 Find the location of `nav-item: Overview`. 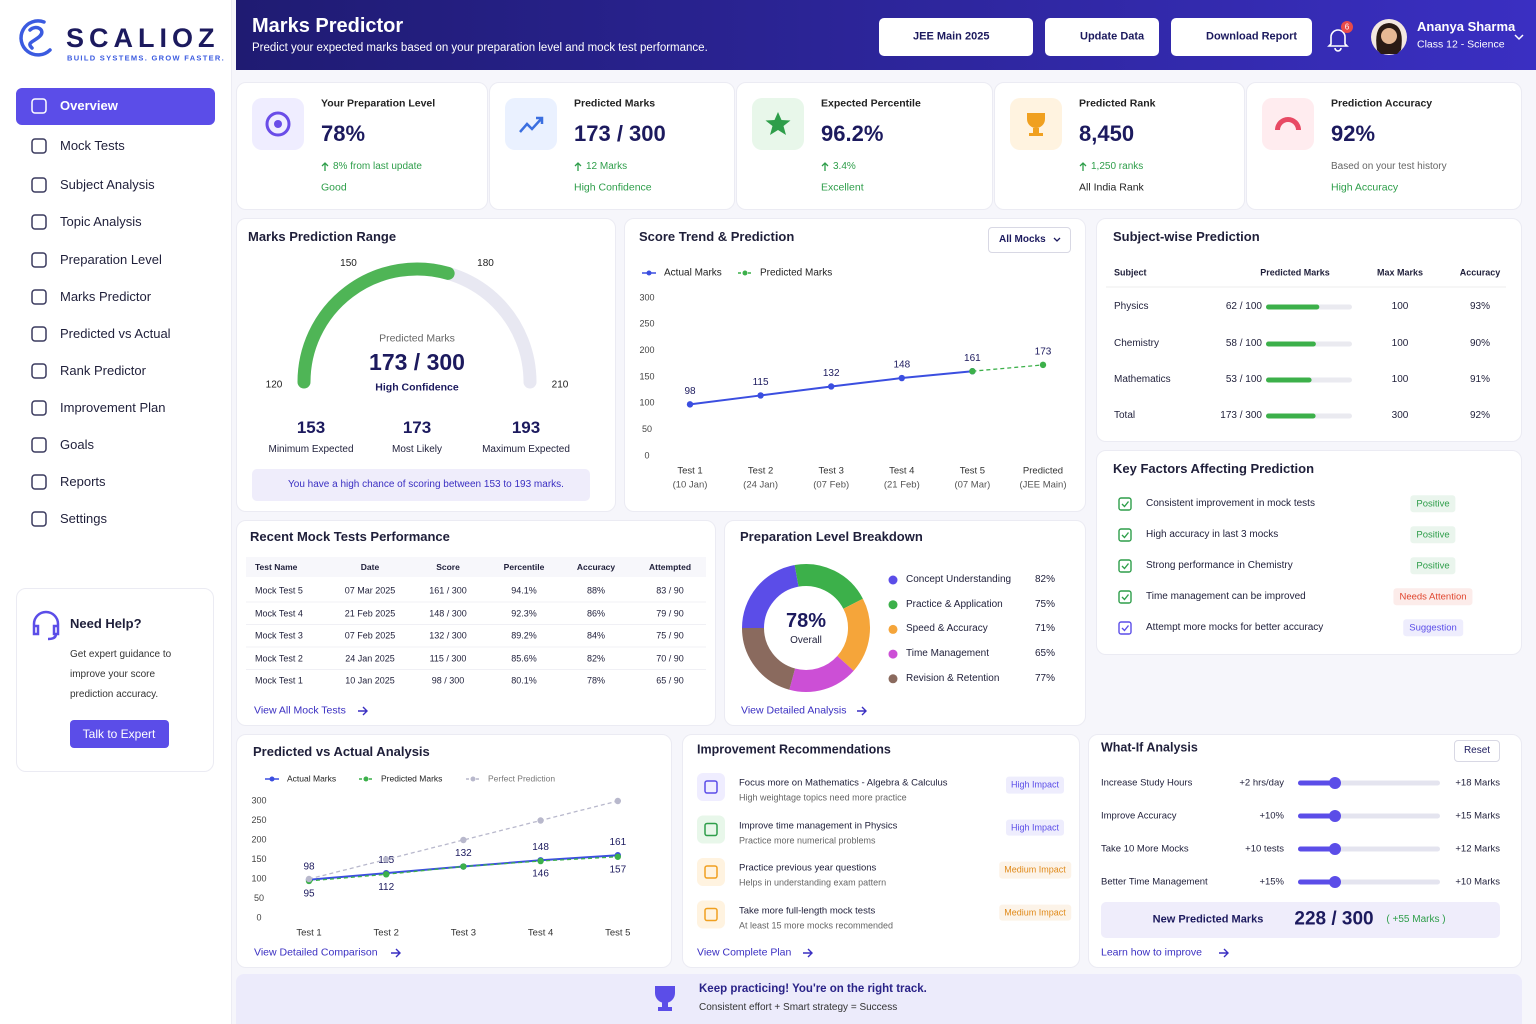

nav-item: Overview is located at coordinates (89, 106).